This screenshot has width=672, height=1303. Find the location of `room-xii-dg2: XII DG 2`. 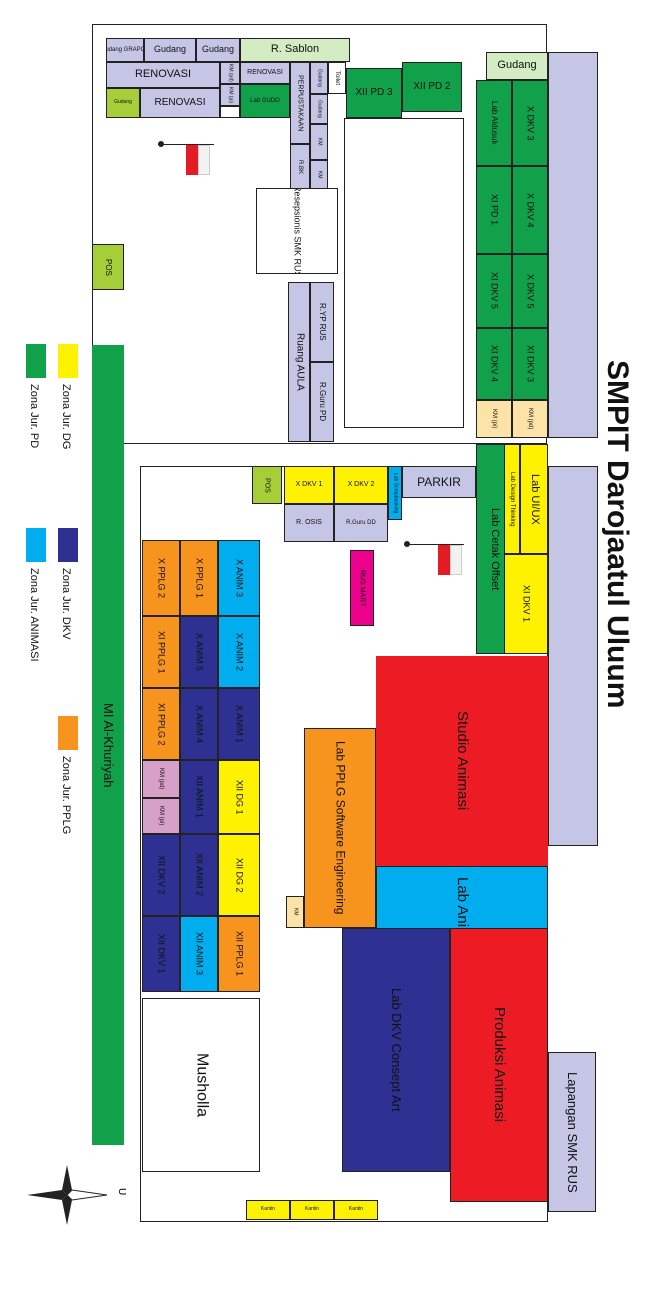

room-xii-dg2: XII DG 2 is located at coordinates (239, 875).